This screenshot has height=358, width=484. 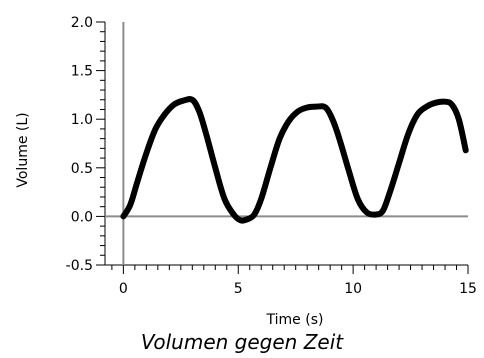 What do you see at coordinates (242, 342) in the screenshot?
I see `chart-title: Volumen gegen Zeit` at bounding box center [242, 342].